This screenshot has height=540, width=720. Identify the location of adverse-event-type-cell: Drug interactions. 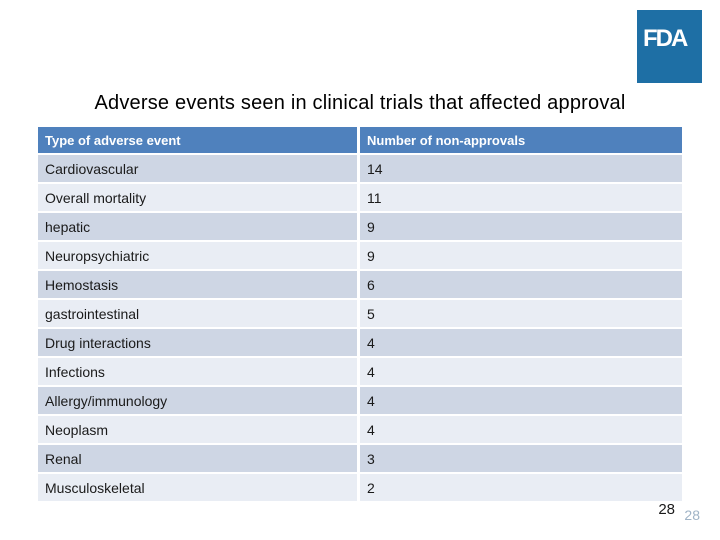
(199, 343).